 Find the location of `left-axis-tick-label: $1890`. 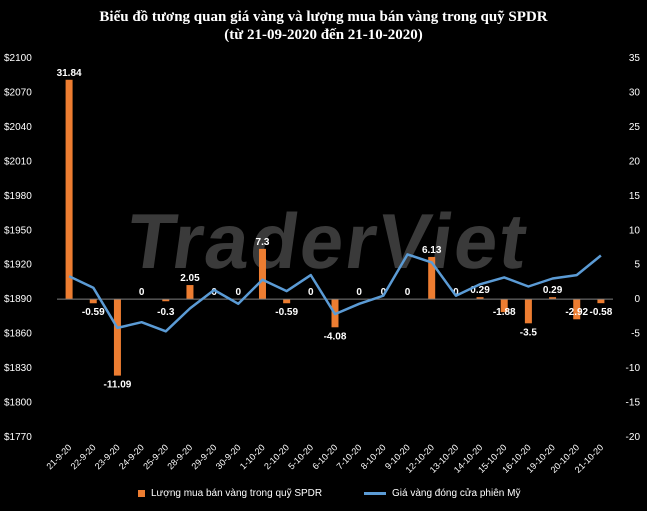

left-axis-tick-label: $1890 is located at coordinates (18, 299).